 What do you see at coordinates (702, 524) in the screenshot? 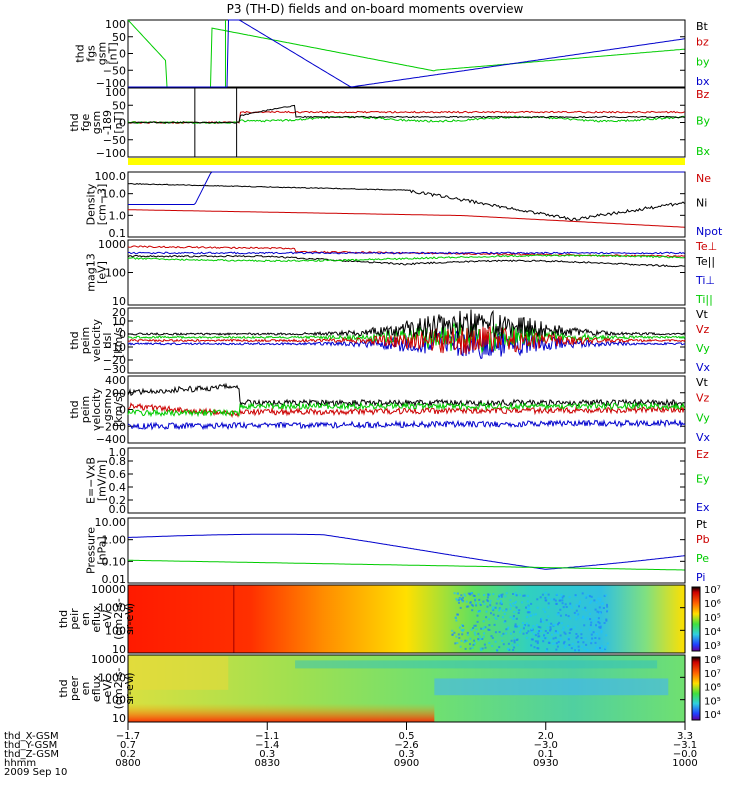
I see `legend-pressure-0: Pt` at bounding box center [702, 524].